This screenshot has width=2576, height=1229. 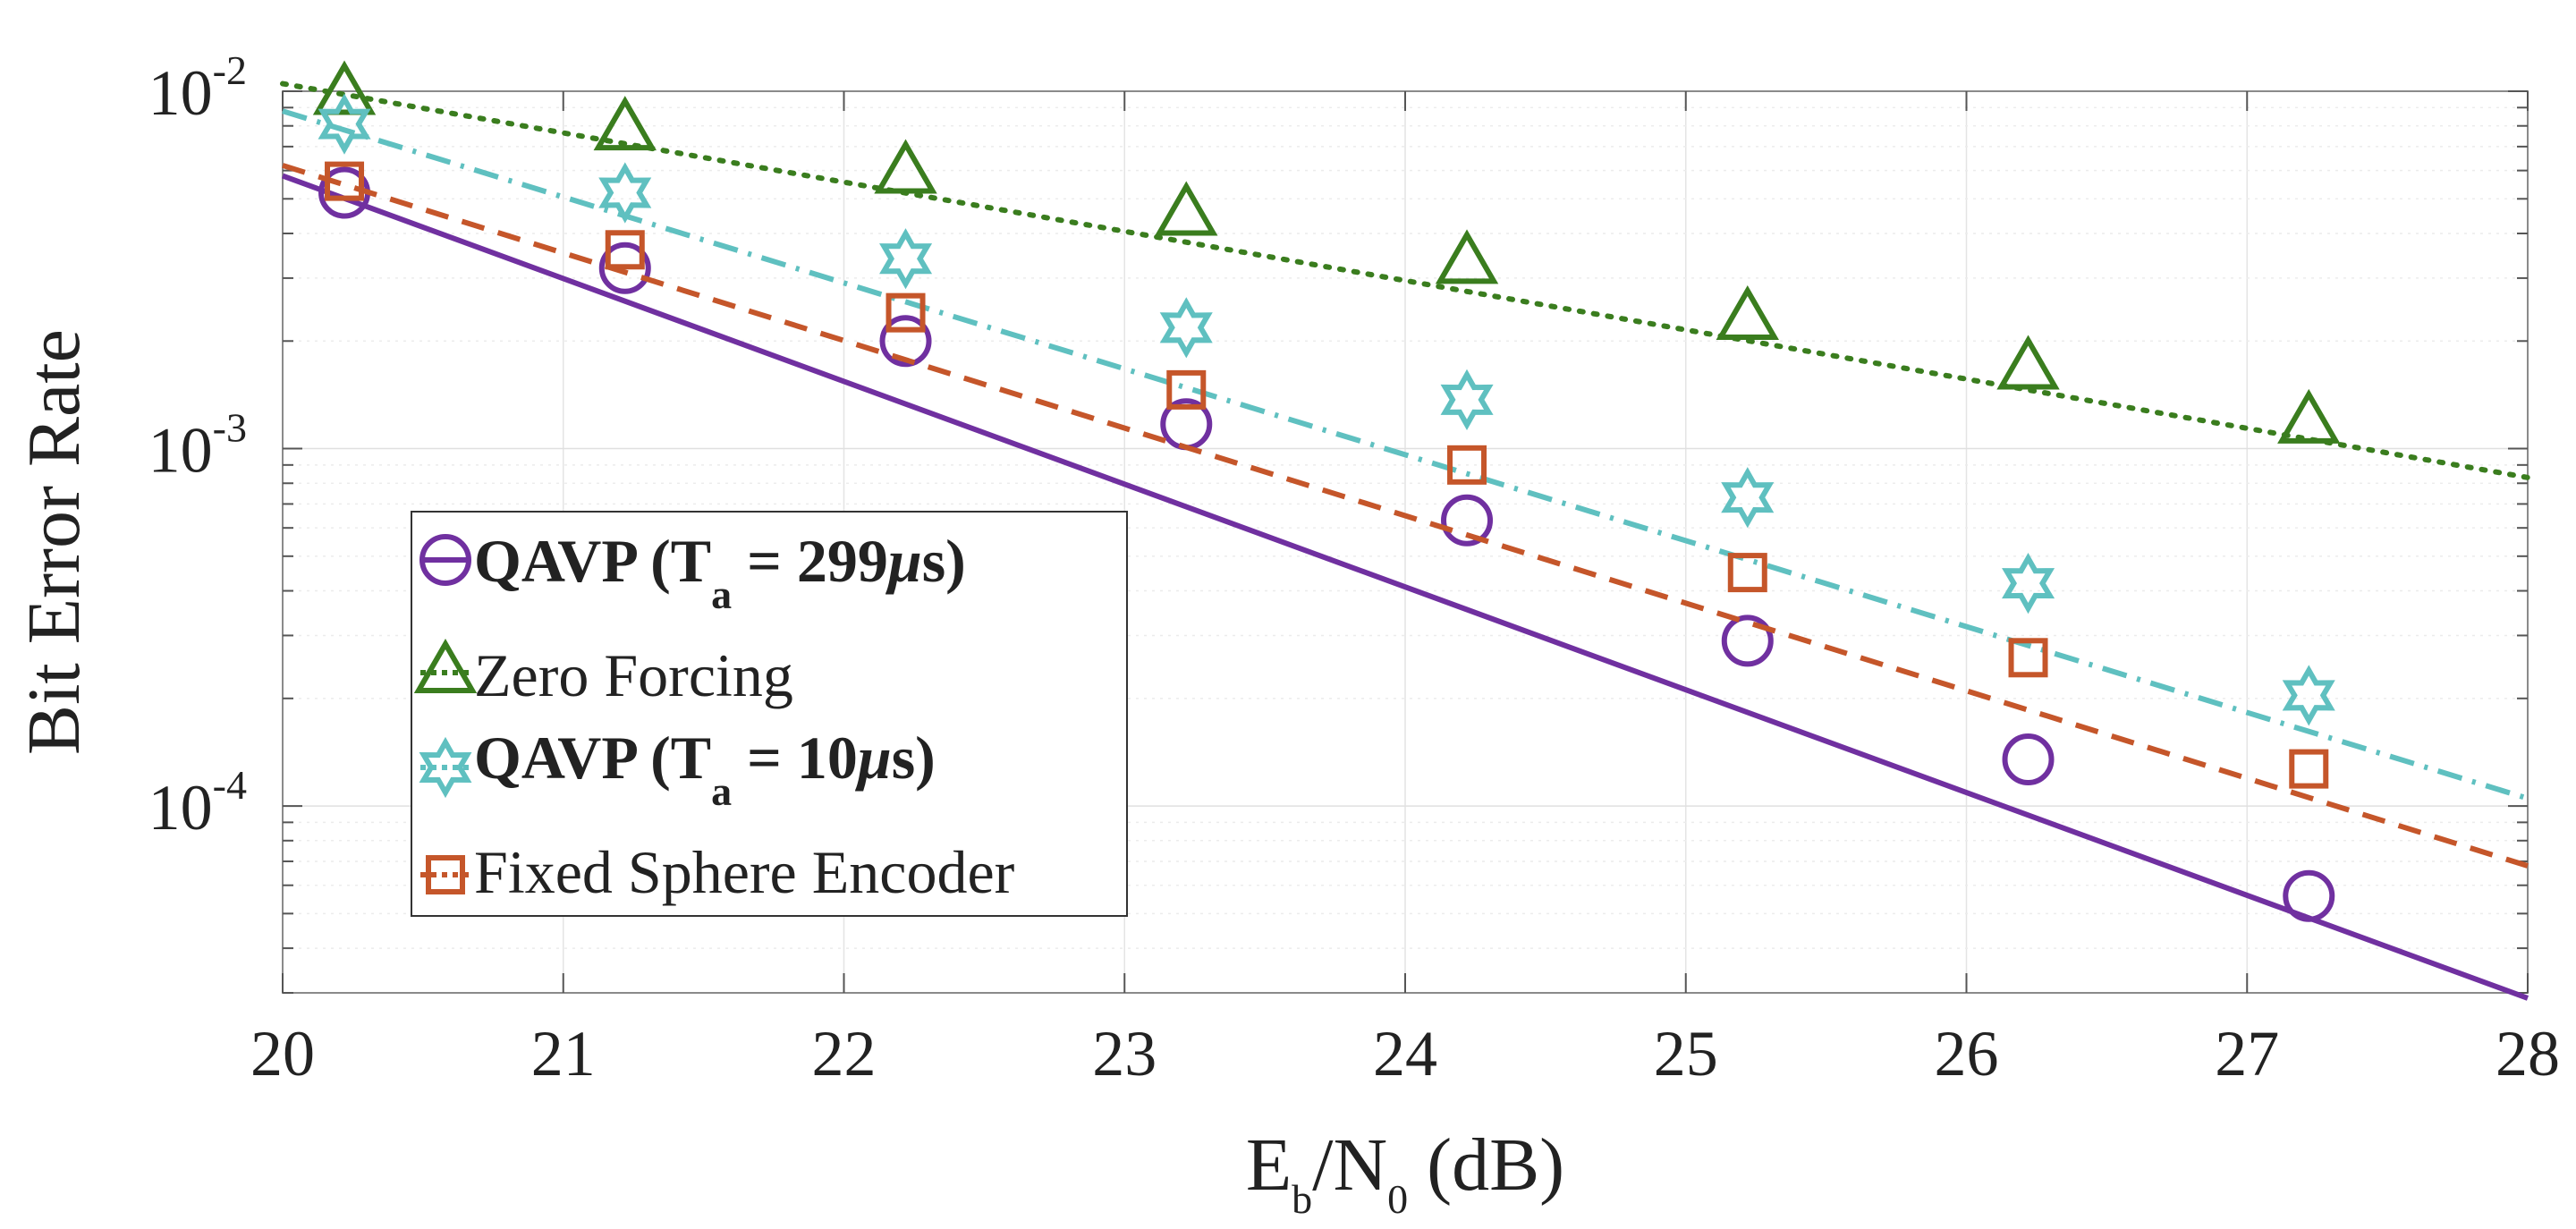 I want to click on x-tick-label: 28, so click(x=2528, y=1053).